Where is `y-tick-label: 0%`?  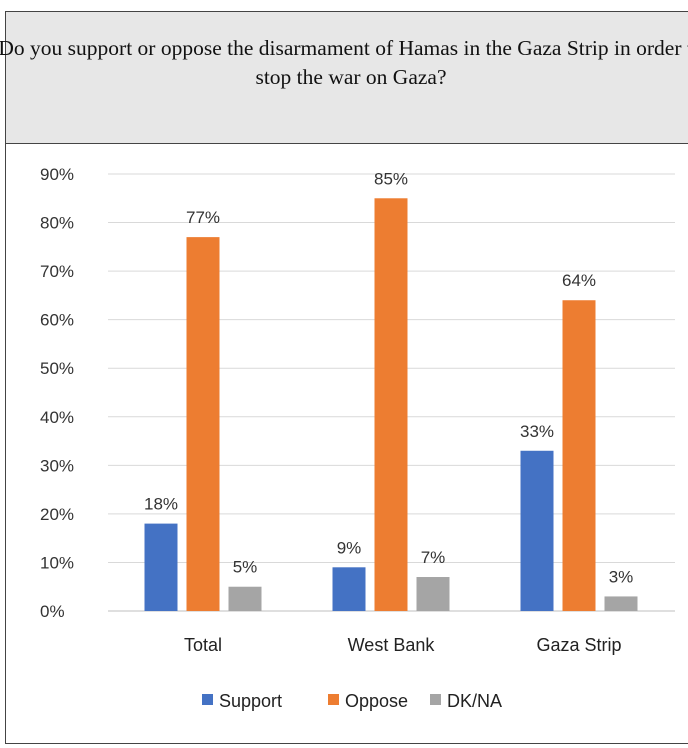 y-tick-label: 0% is located at coordinates (52, 611).